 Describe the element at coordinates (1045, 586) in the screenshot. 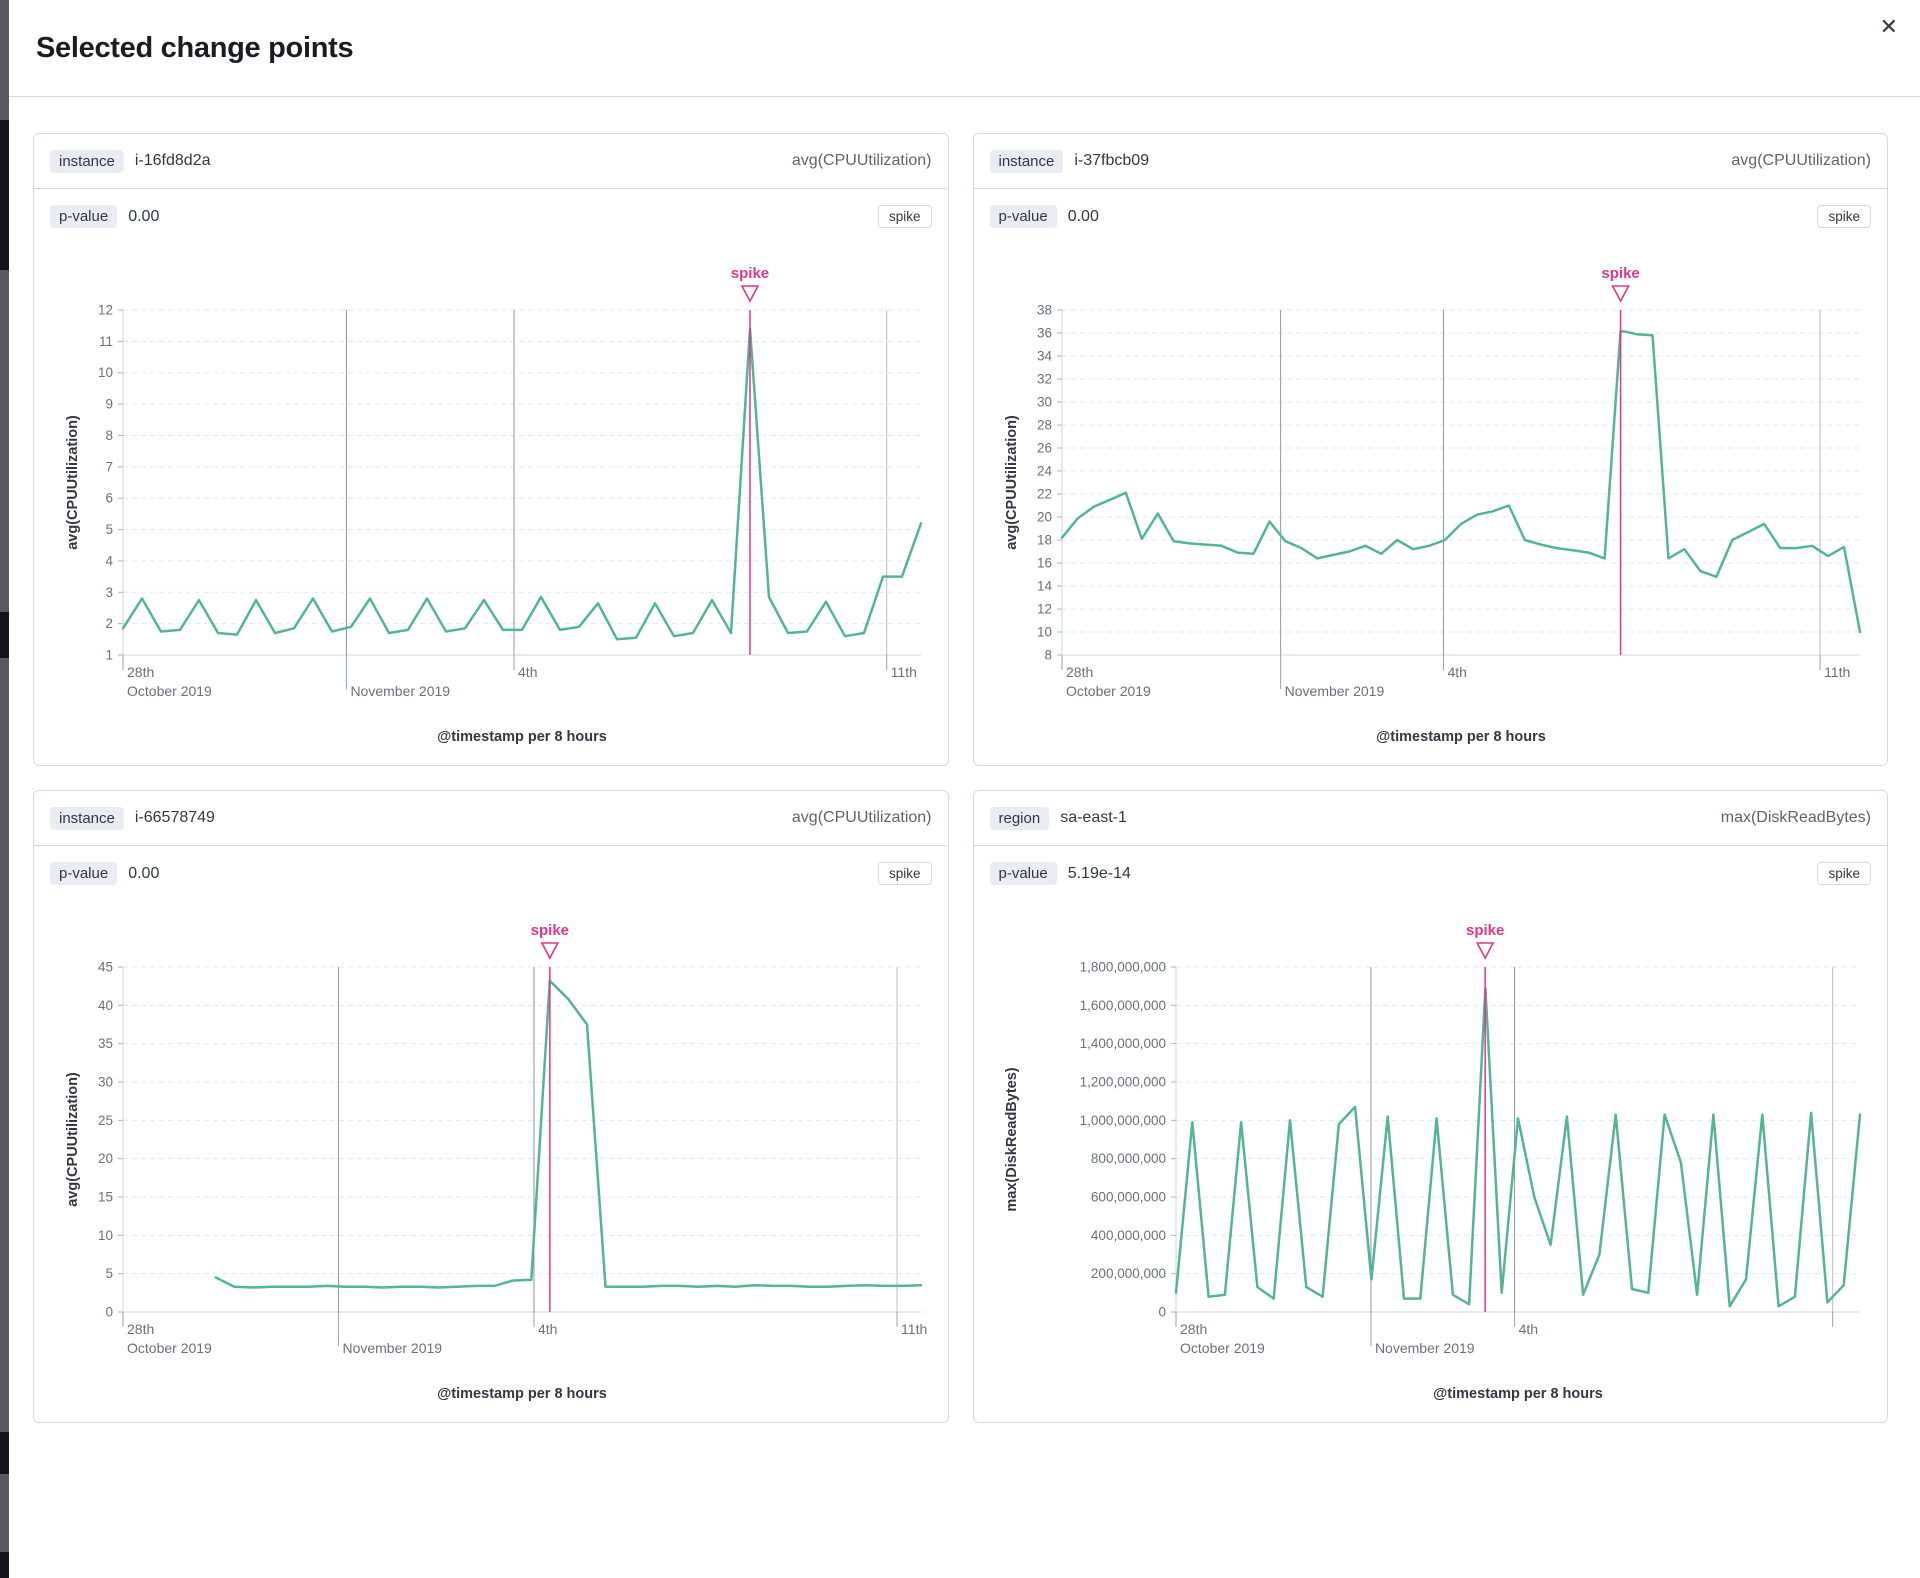

I see `svg-text: 14` at that location.